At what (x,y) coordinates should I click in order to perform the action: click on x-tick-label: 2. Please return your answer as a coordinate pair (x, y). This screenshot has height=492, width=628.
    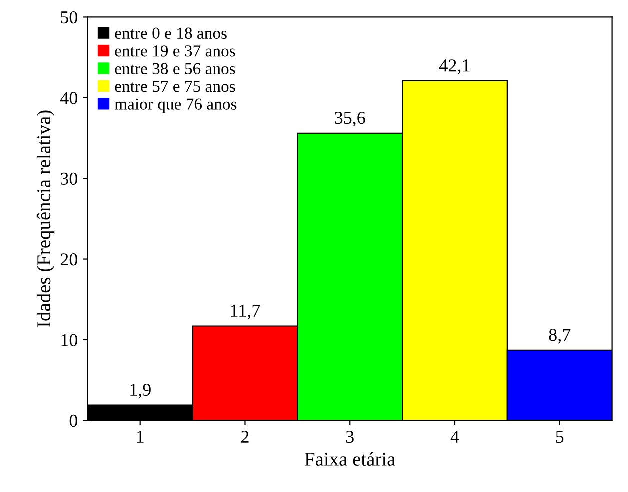
    Looking at the image, I should click on (245, 436).